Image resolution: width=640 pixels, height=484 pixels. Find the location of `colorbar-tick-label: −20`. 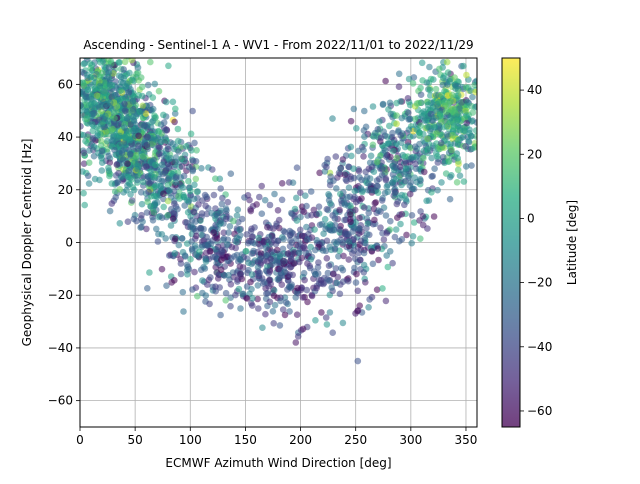

colorbar-tick-label: −20 is located at coordinates (539, 283).